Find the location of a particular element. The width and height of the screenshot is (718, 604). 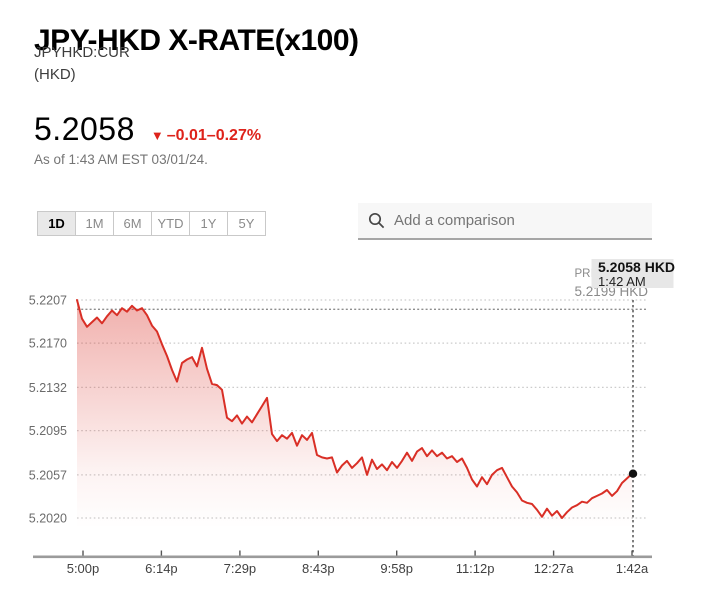

x-axis-label: 5:00p is located at coordinates (83, 568).